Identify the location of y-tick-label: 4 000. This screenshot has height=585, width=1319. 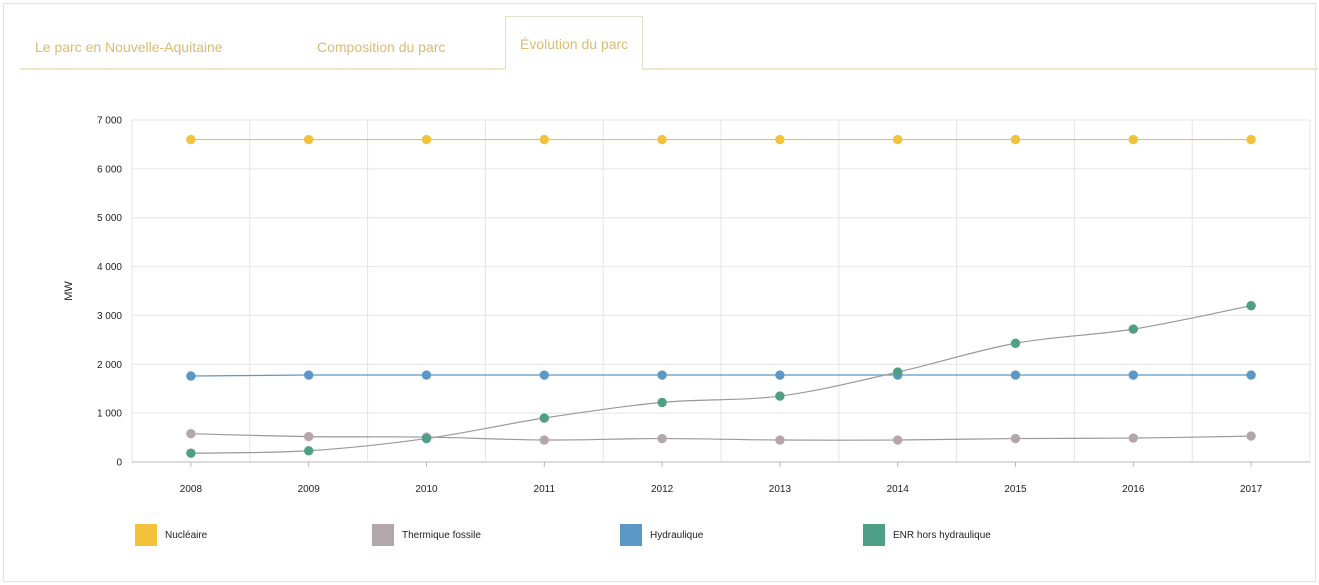
(109, 267).